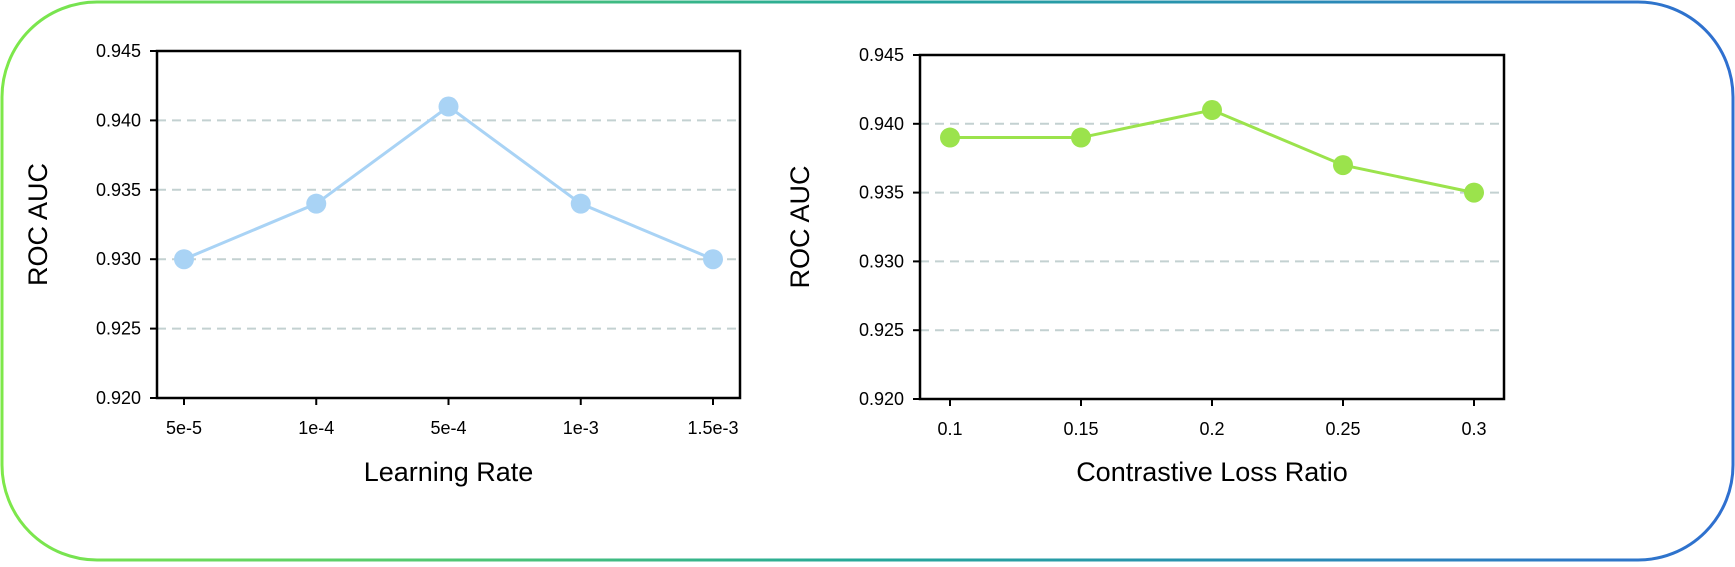 The image size is (1735, 567). I want to click on x-tick-label: 5e-5, so click(184, 428).